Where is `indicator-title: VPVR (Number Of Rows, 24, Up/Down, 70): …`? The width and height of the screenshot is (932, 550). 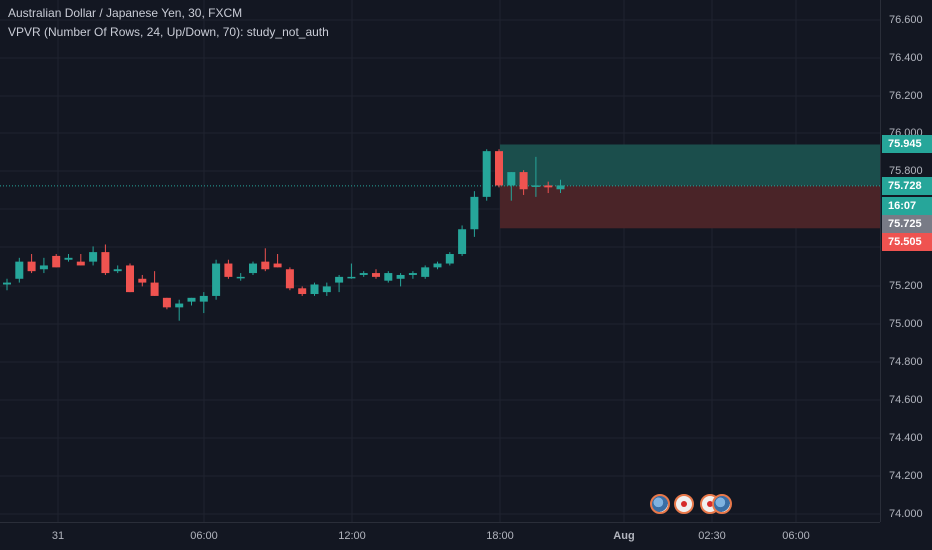 indicator-title: VPVR (Number Of Rows, 24, Up/Down, 70): … is located at coordinates (168, 32).